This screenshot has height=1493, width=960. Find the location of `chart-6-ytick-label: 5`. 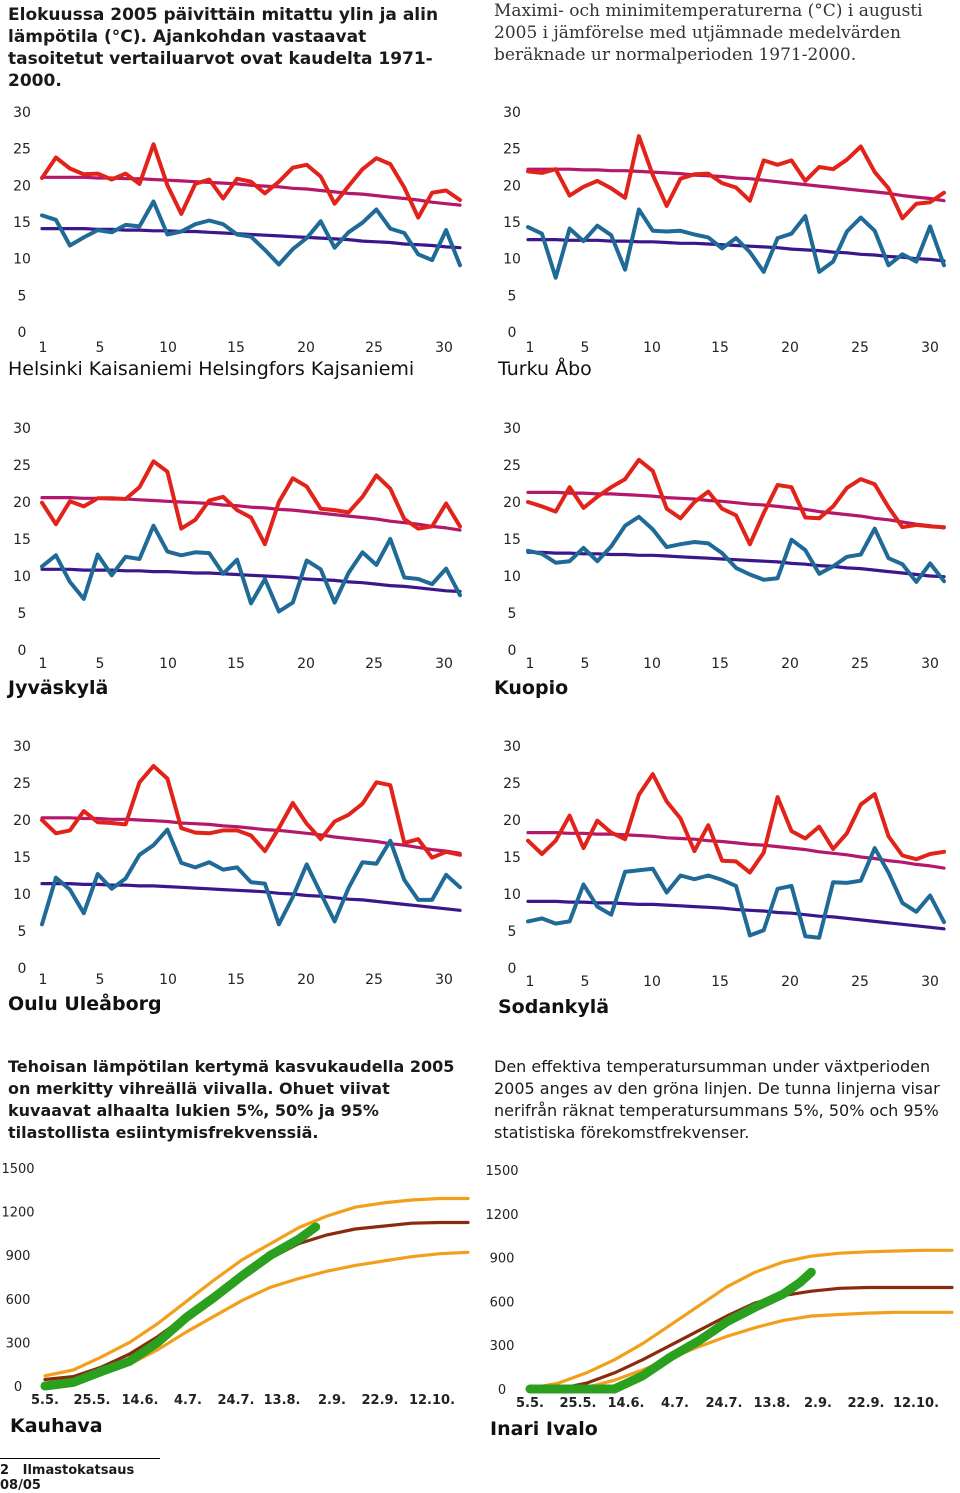

chart-6-ytick-label: 5 is located at coordinates (512, 932).